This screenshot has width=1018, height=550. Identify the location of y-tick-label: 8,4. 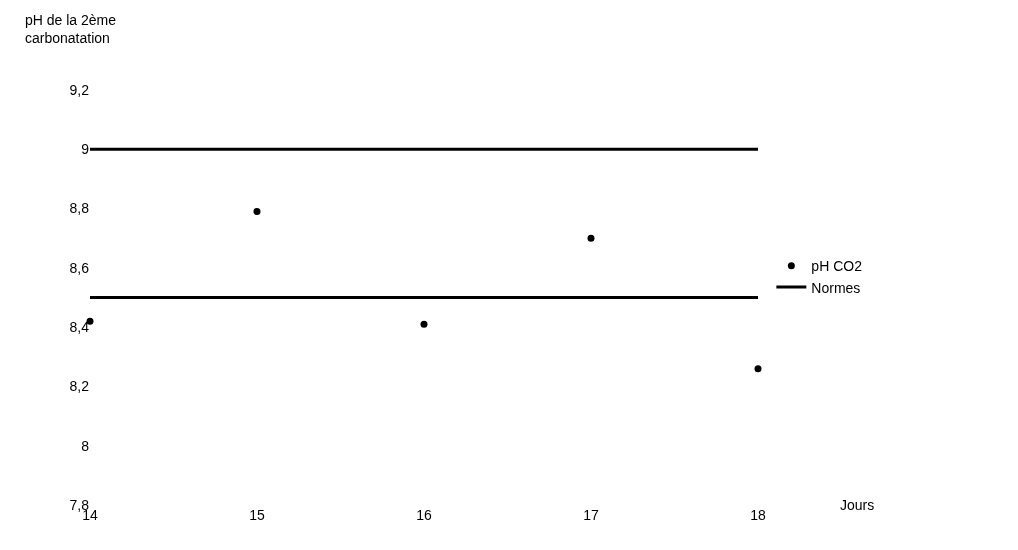
(79, 327).